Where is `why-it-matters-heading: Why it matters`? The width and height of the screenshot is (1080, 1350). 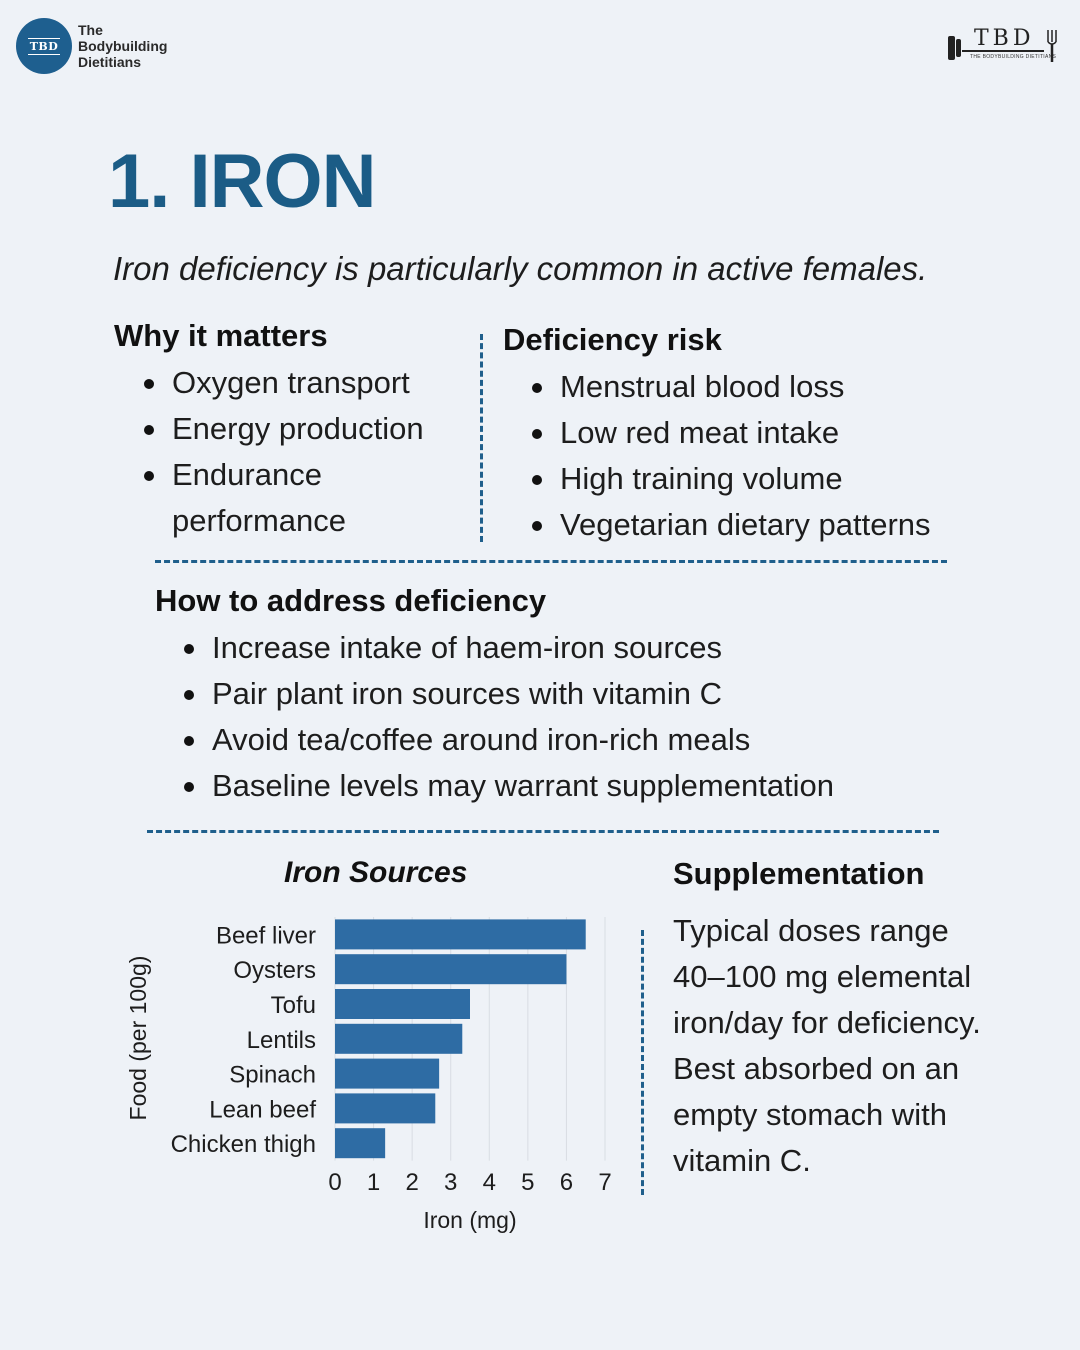 why-it-matters-heading: Why it matters is located at coordinates (221, 335).